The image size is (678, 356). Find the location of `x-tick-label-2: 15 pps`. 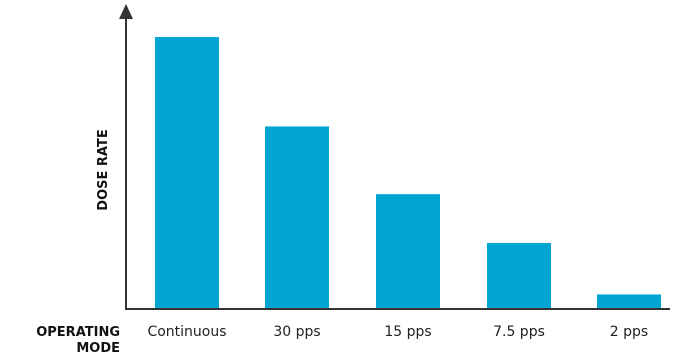

x-tick-label-2: 15 pps is located at coordinates (407, 332).